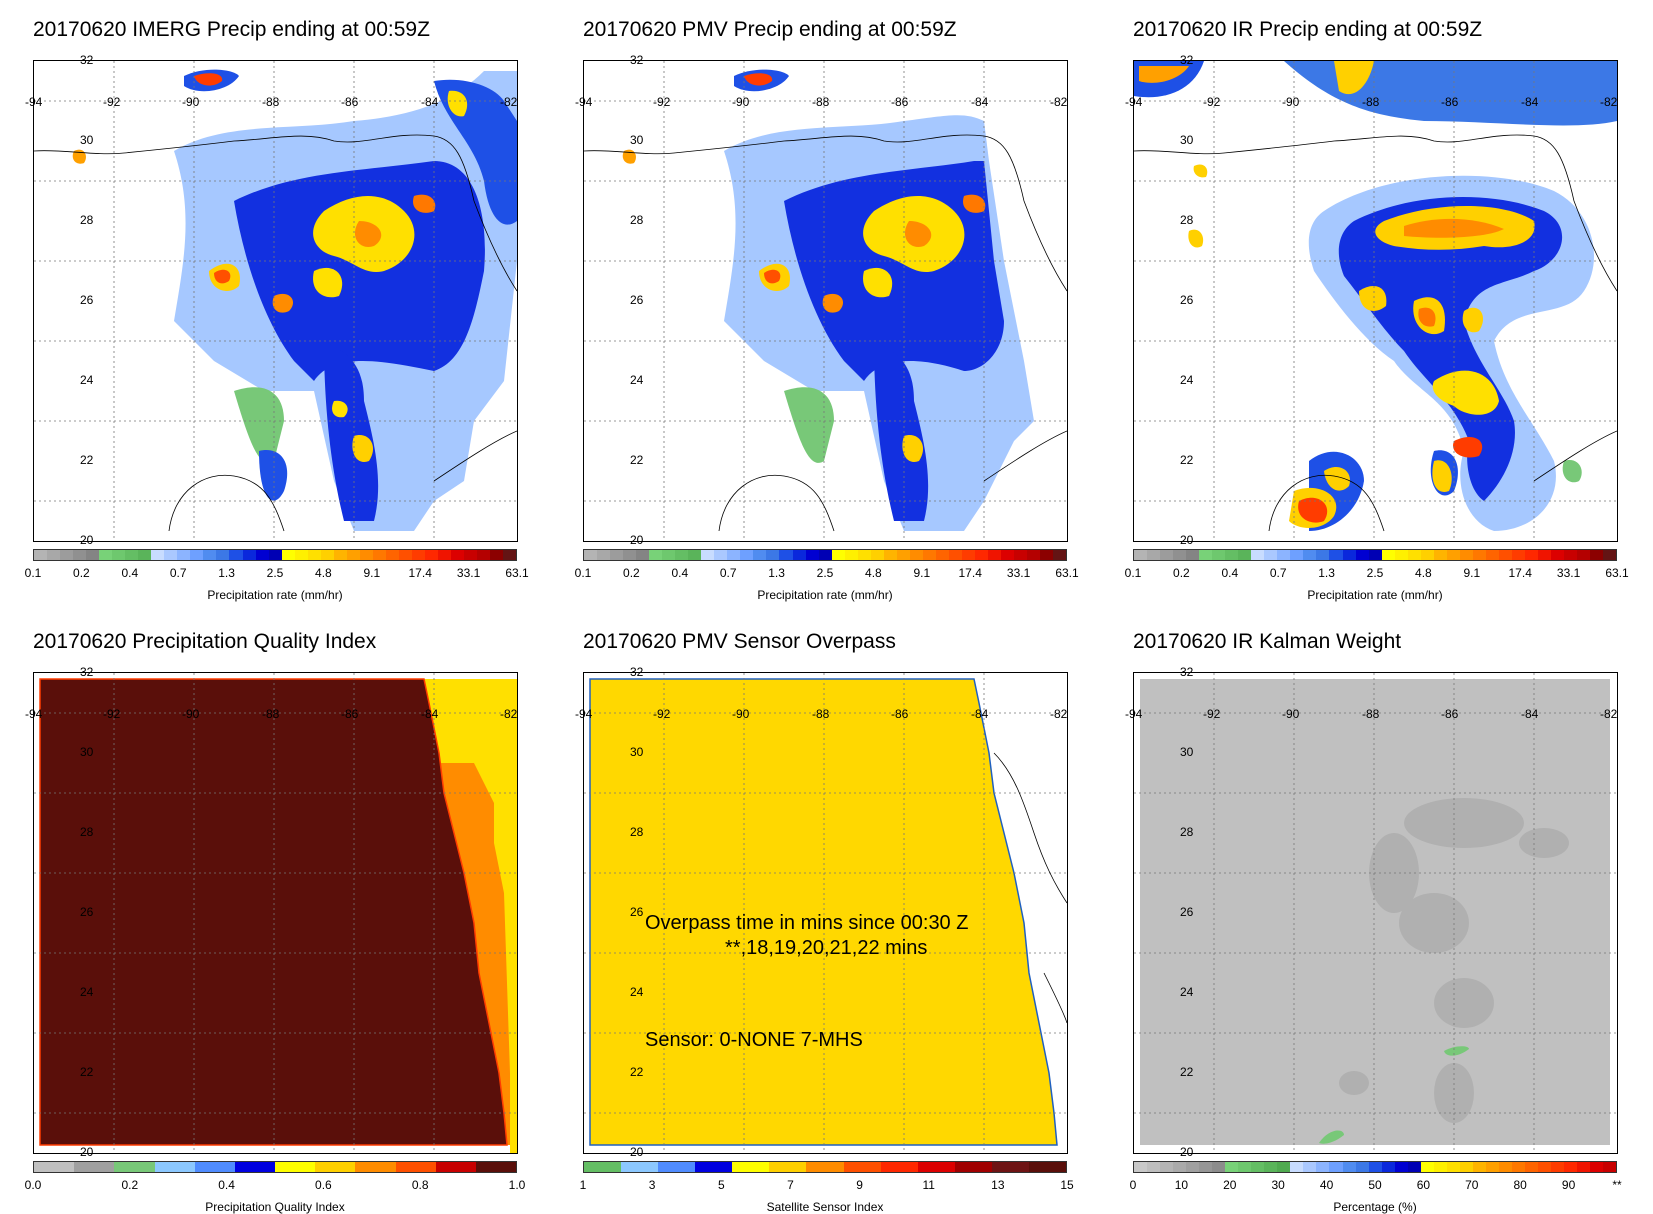 The height and width of the screenshot is (1214, 1653). I want to click on colorbar-label: 0.7, so click(1278, 573).